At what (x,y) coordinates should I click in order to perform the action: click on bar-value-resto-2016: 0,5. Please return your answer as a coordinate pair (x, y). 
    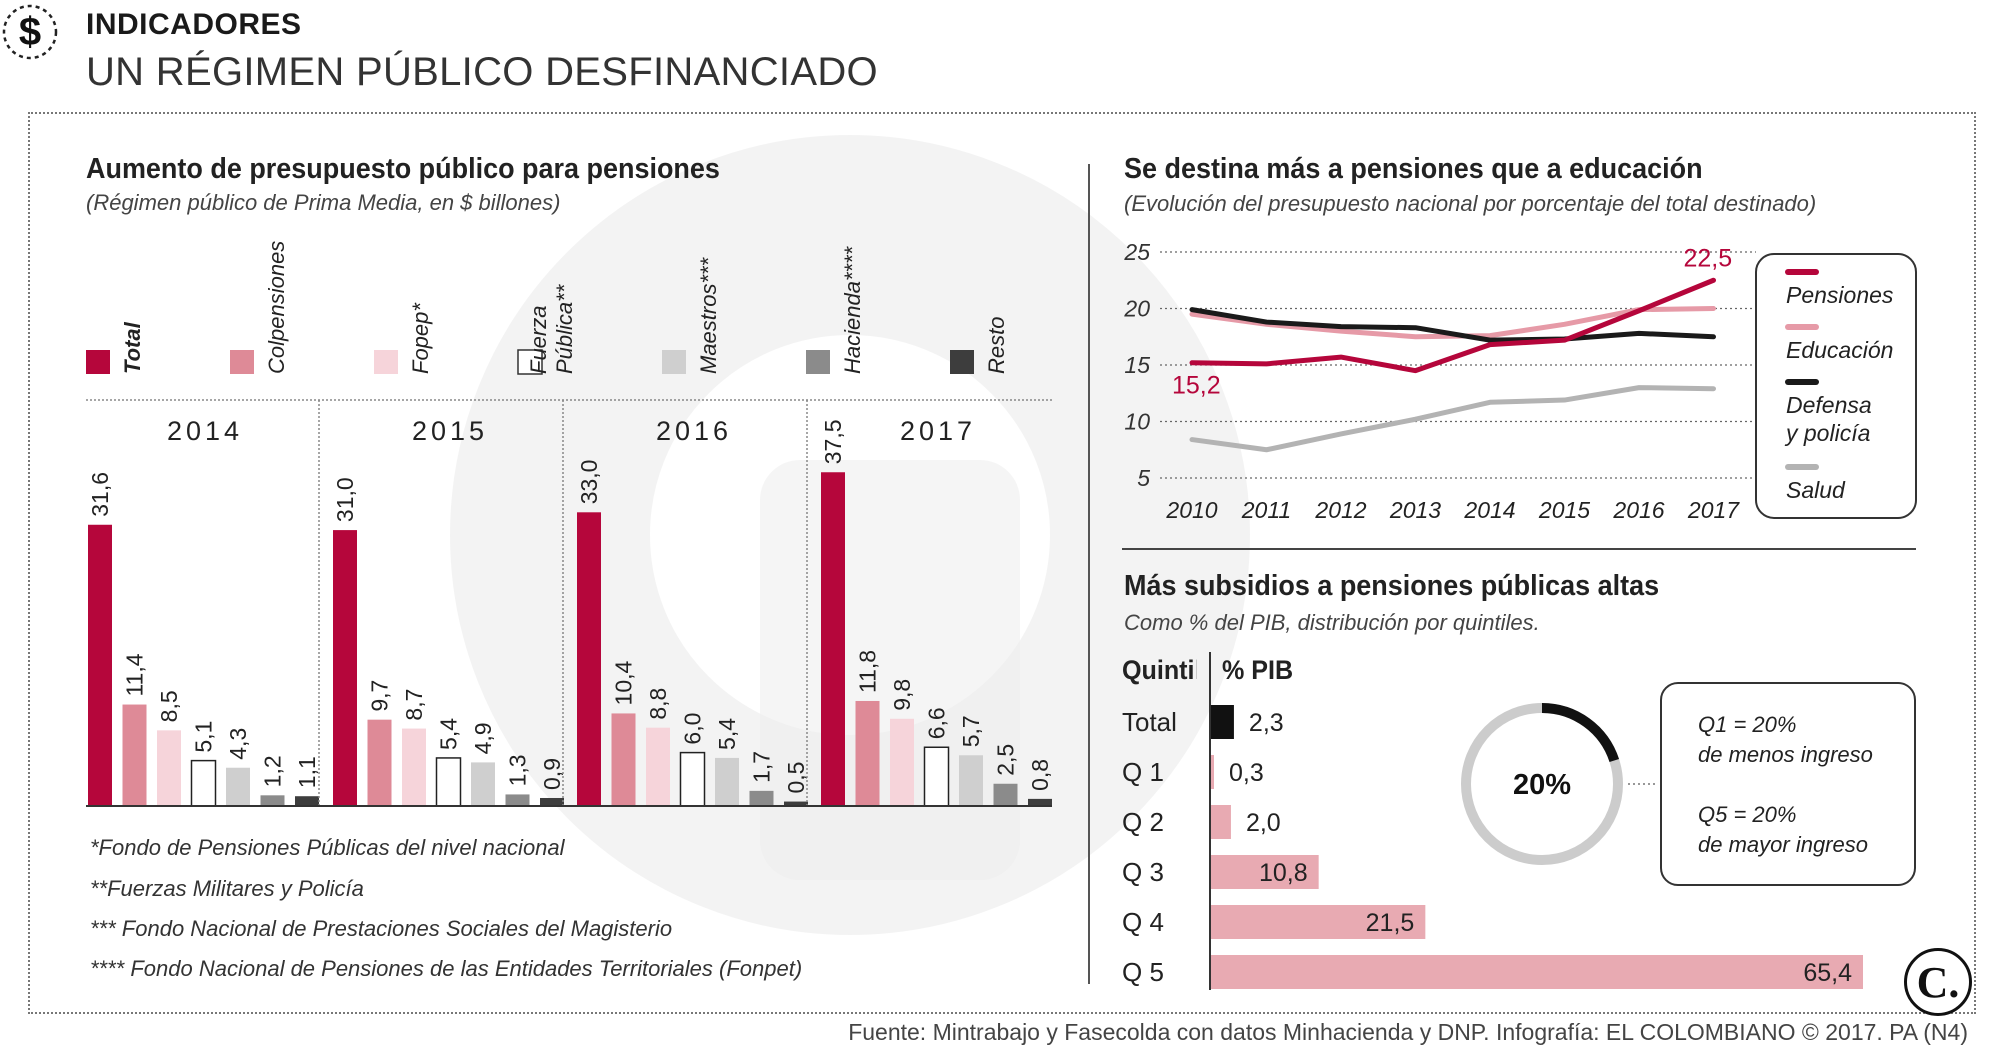
    Looking at the image, I should click on (796, 778).